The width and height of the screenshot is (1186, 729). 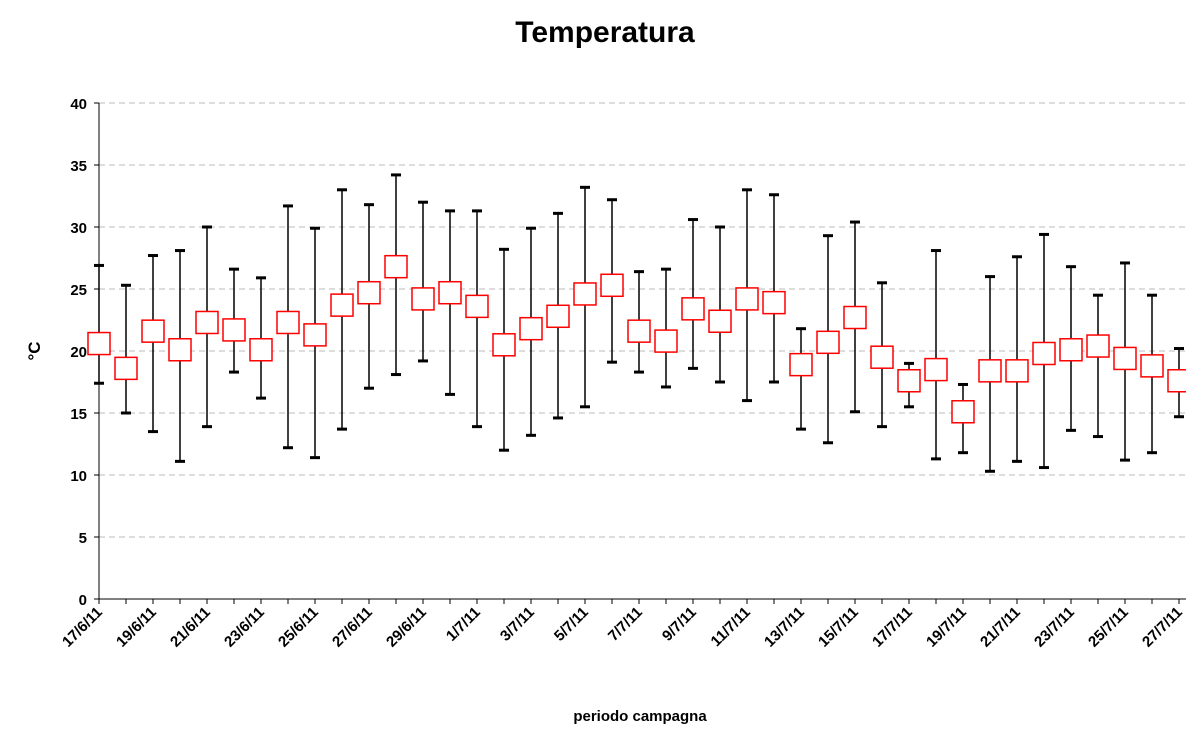 What do you see at coordinates (136, 627) in the screenshot?
I see `x-tick-label: 19/6/11` at bounding box center [136, 627].